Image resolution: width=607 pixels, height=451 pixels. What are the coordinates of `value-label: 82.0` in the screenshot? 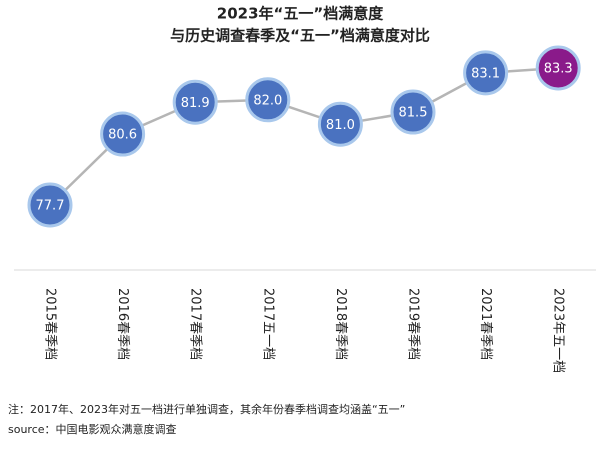 It's located at (267, 100).